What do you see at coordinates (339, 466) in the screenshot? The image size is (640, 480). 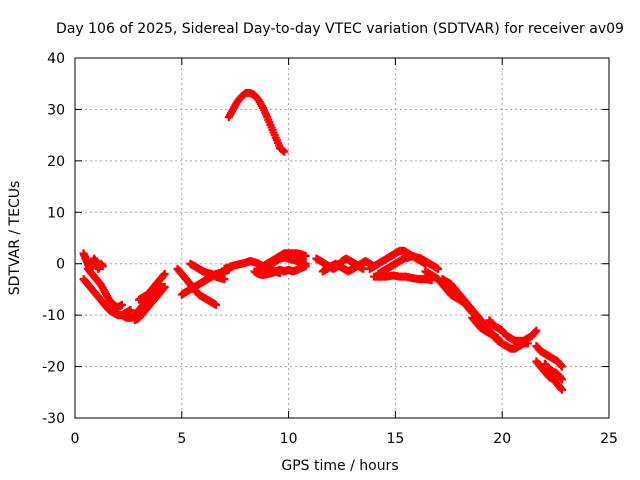 I see `x-axis-label: GPS time / hours` at bounding box center [339, 466].